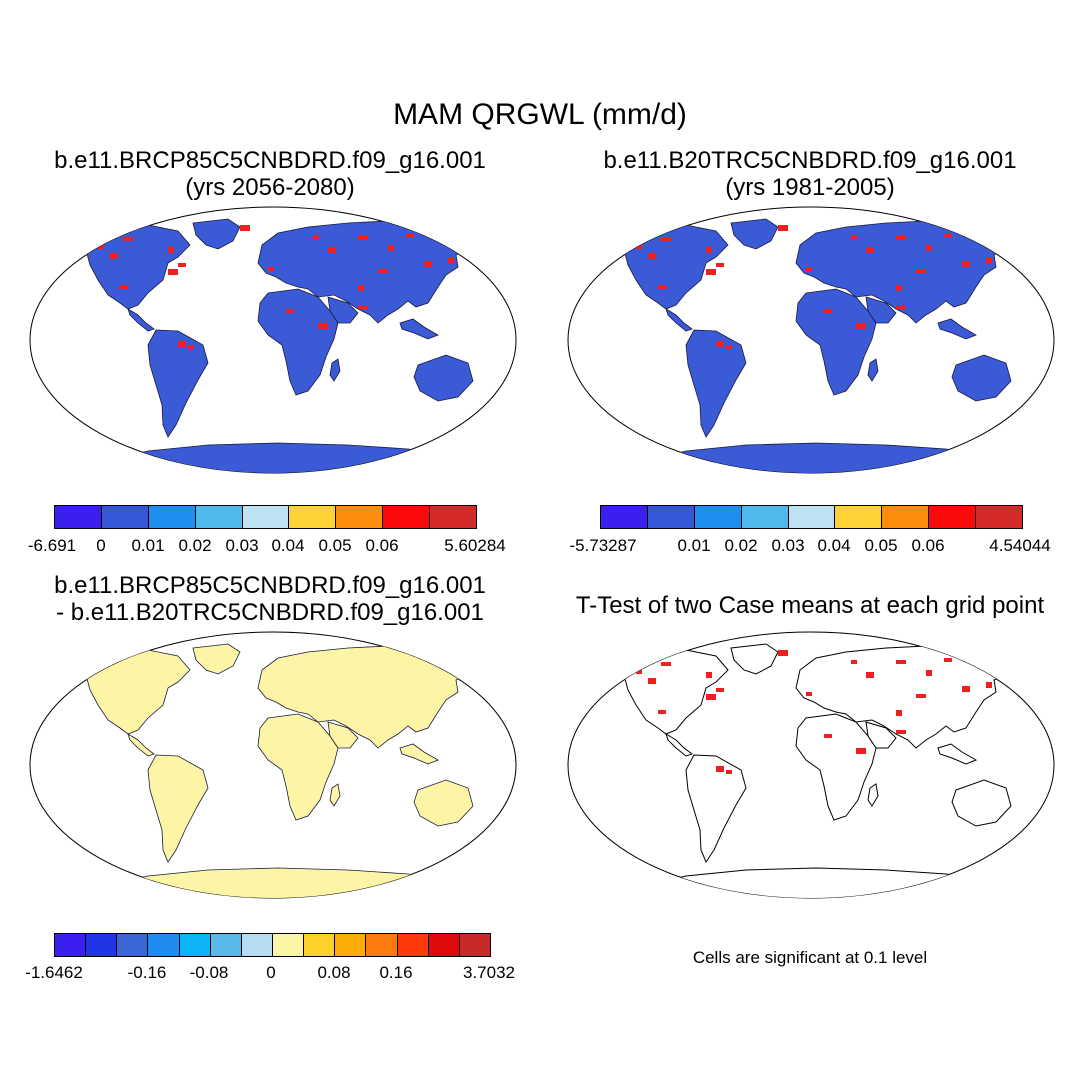 This screenshot has width=1080, height=1080. I want to click on colorbar-label: 0.03, so click(788, 545).